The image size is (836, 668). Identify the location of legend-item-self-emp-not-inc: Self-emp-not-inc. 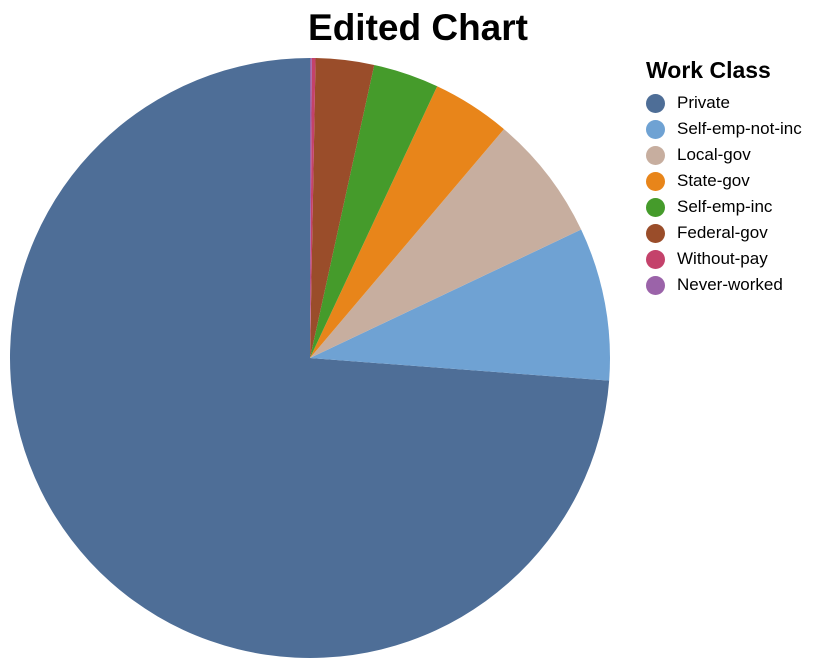
(724, 129).